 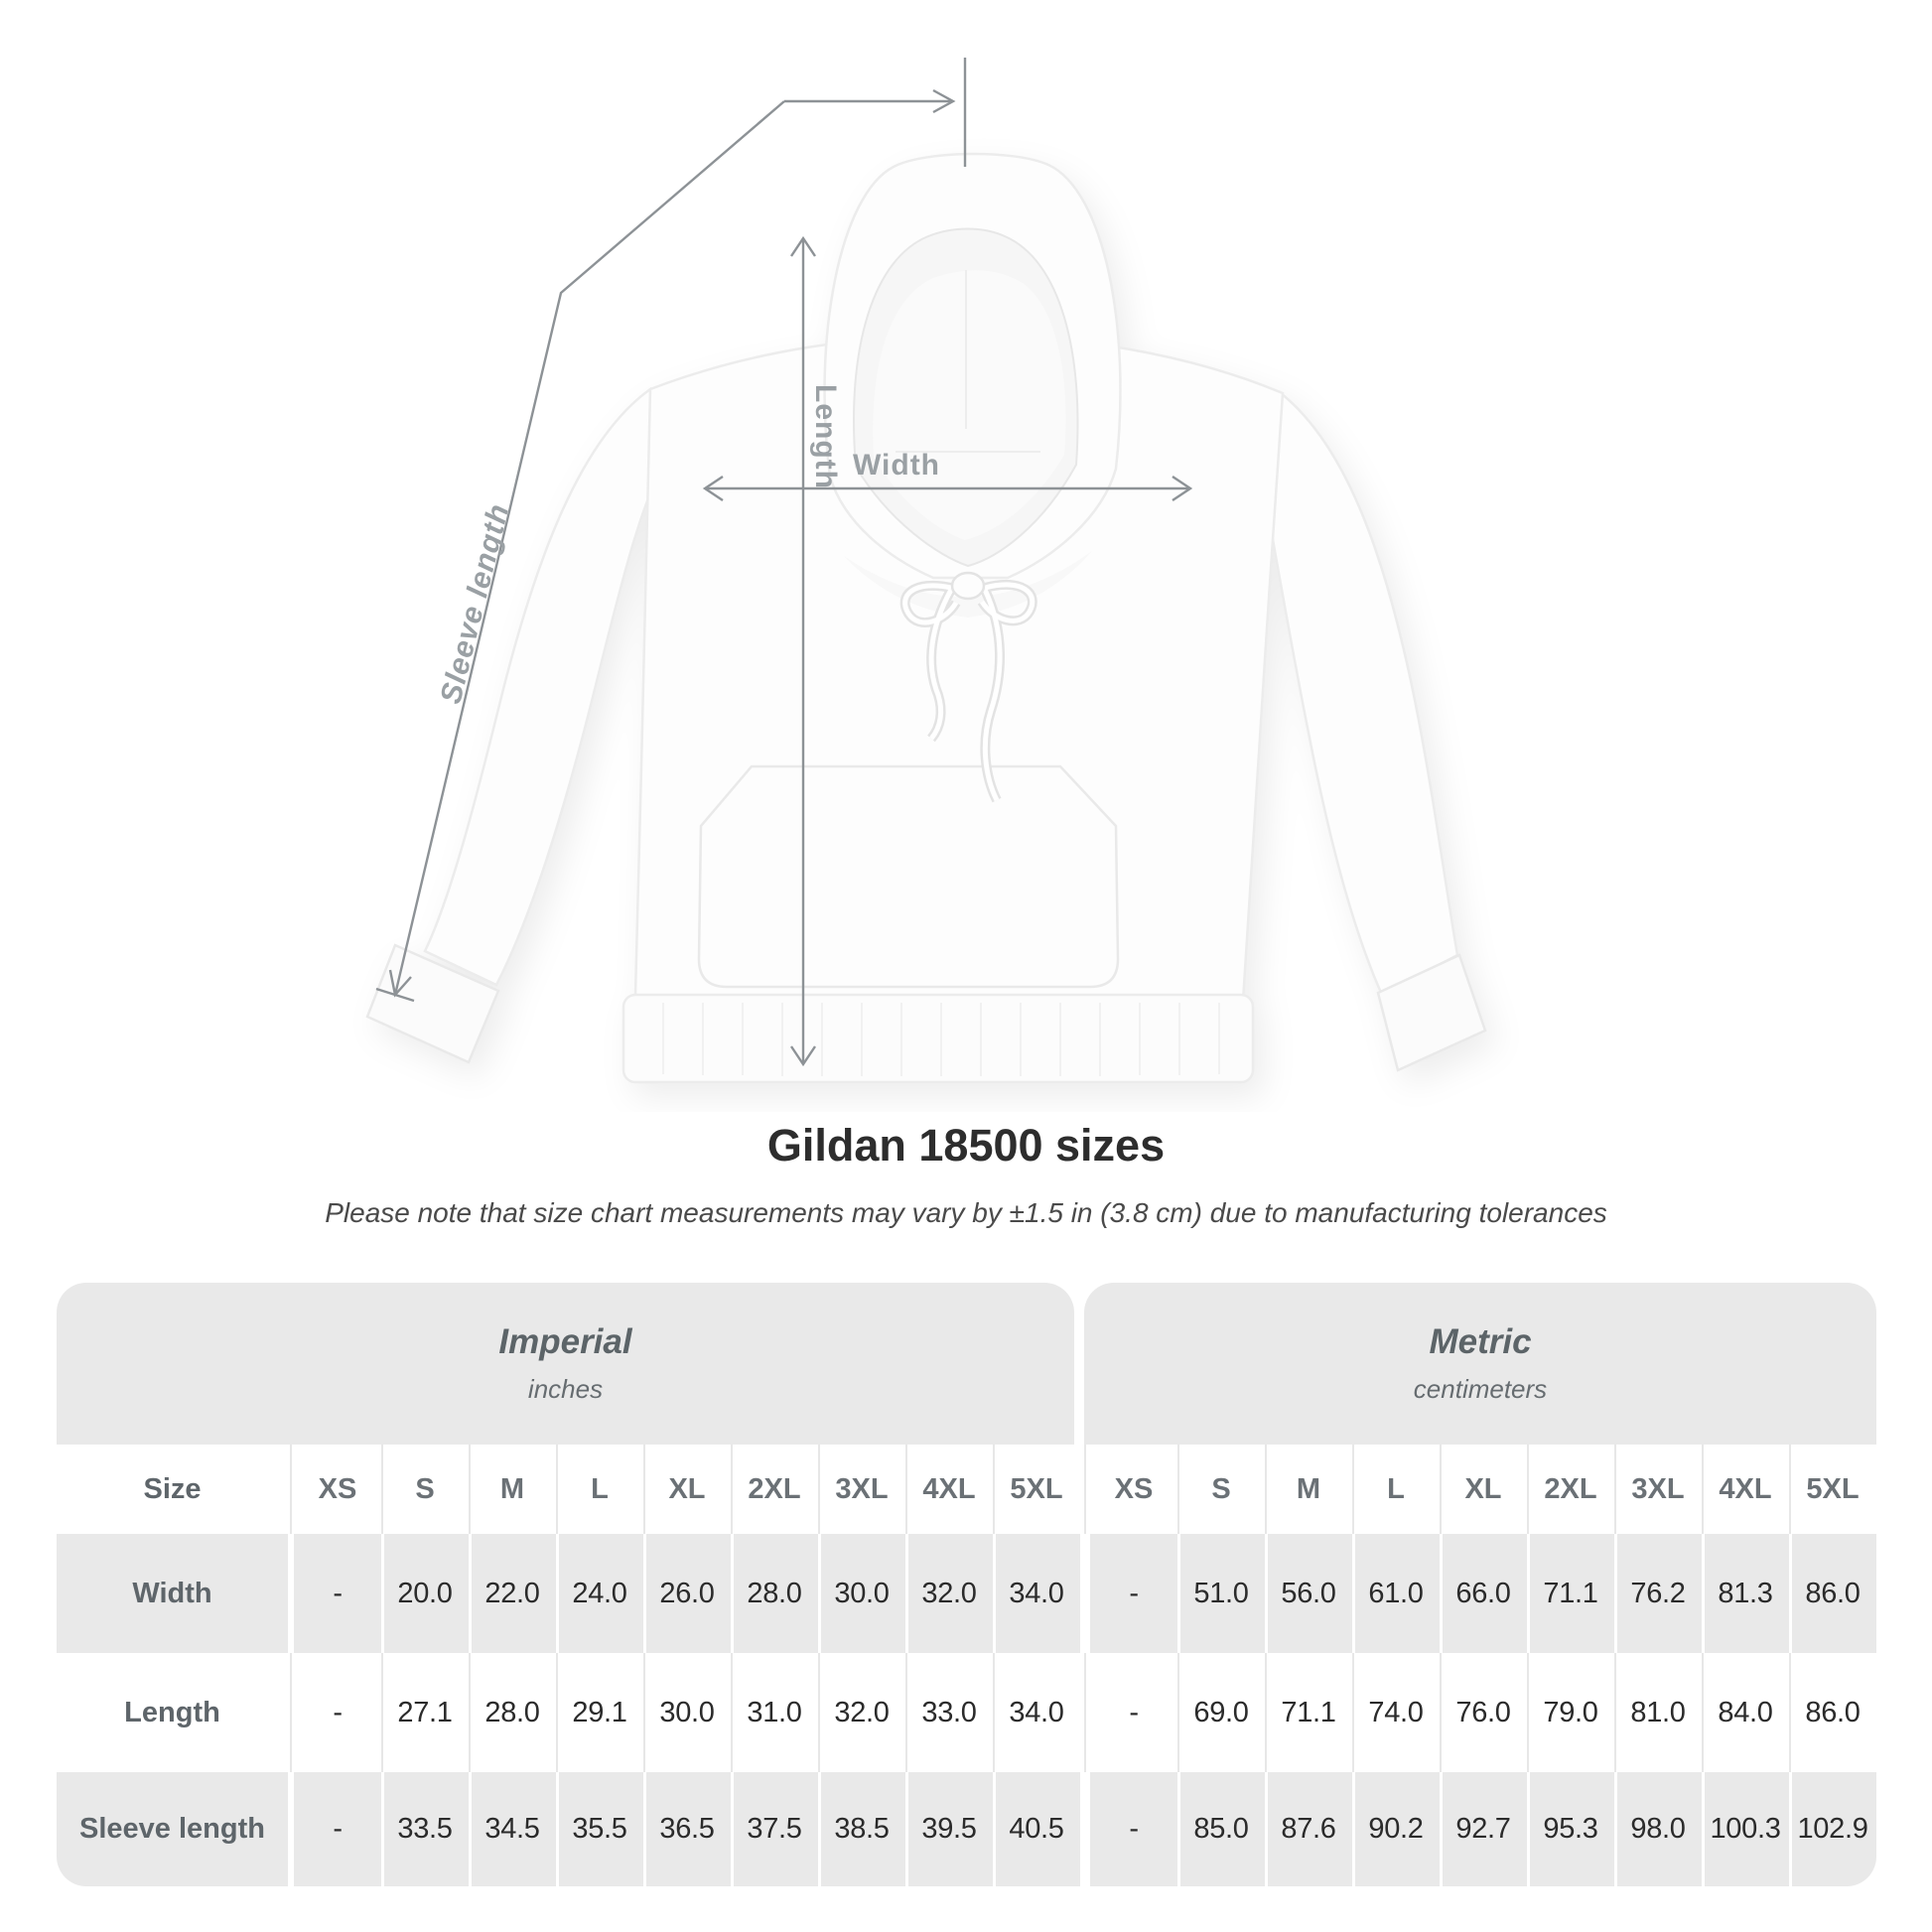 I want to click on sleeve-length-line, so click(x=671, y=530).